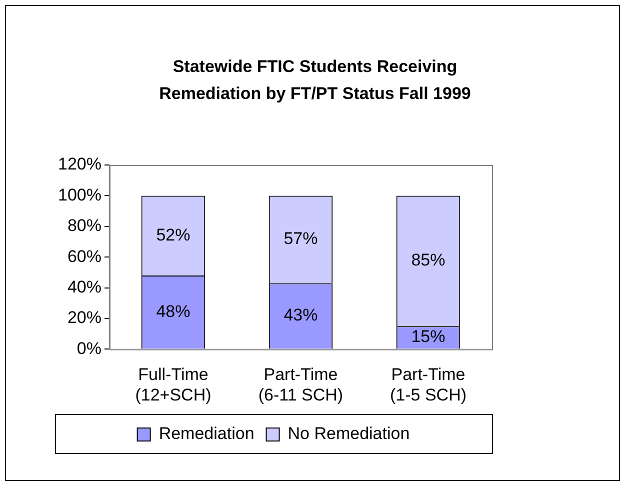 The height and width of the screenshot is (485, 627). What do you see at coordinates (301, 238) in the screenshot?
I see `data-label: 57%` at bounding box center [301, 238].